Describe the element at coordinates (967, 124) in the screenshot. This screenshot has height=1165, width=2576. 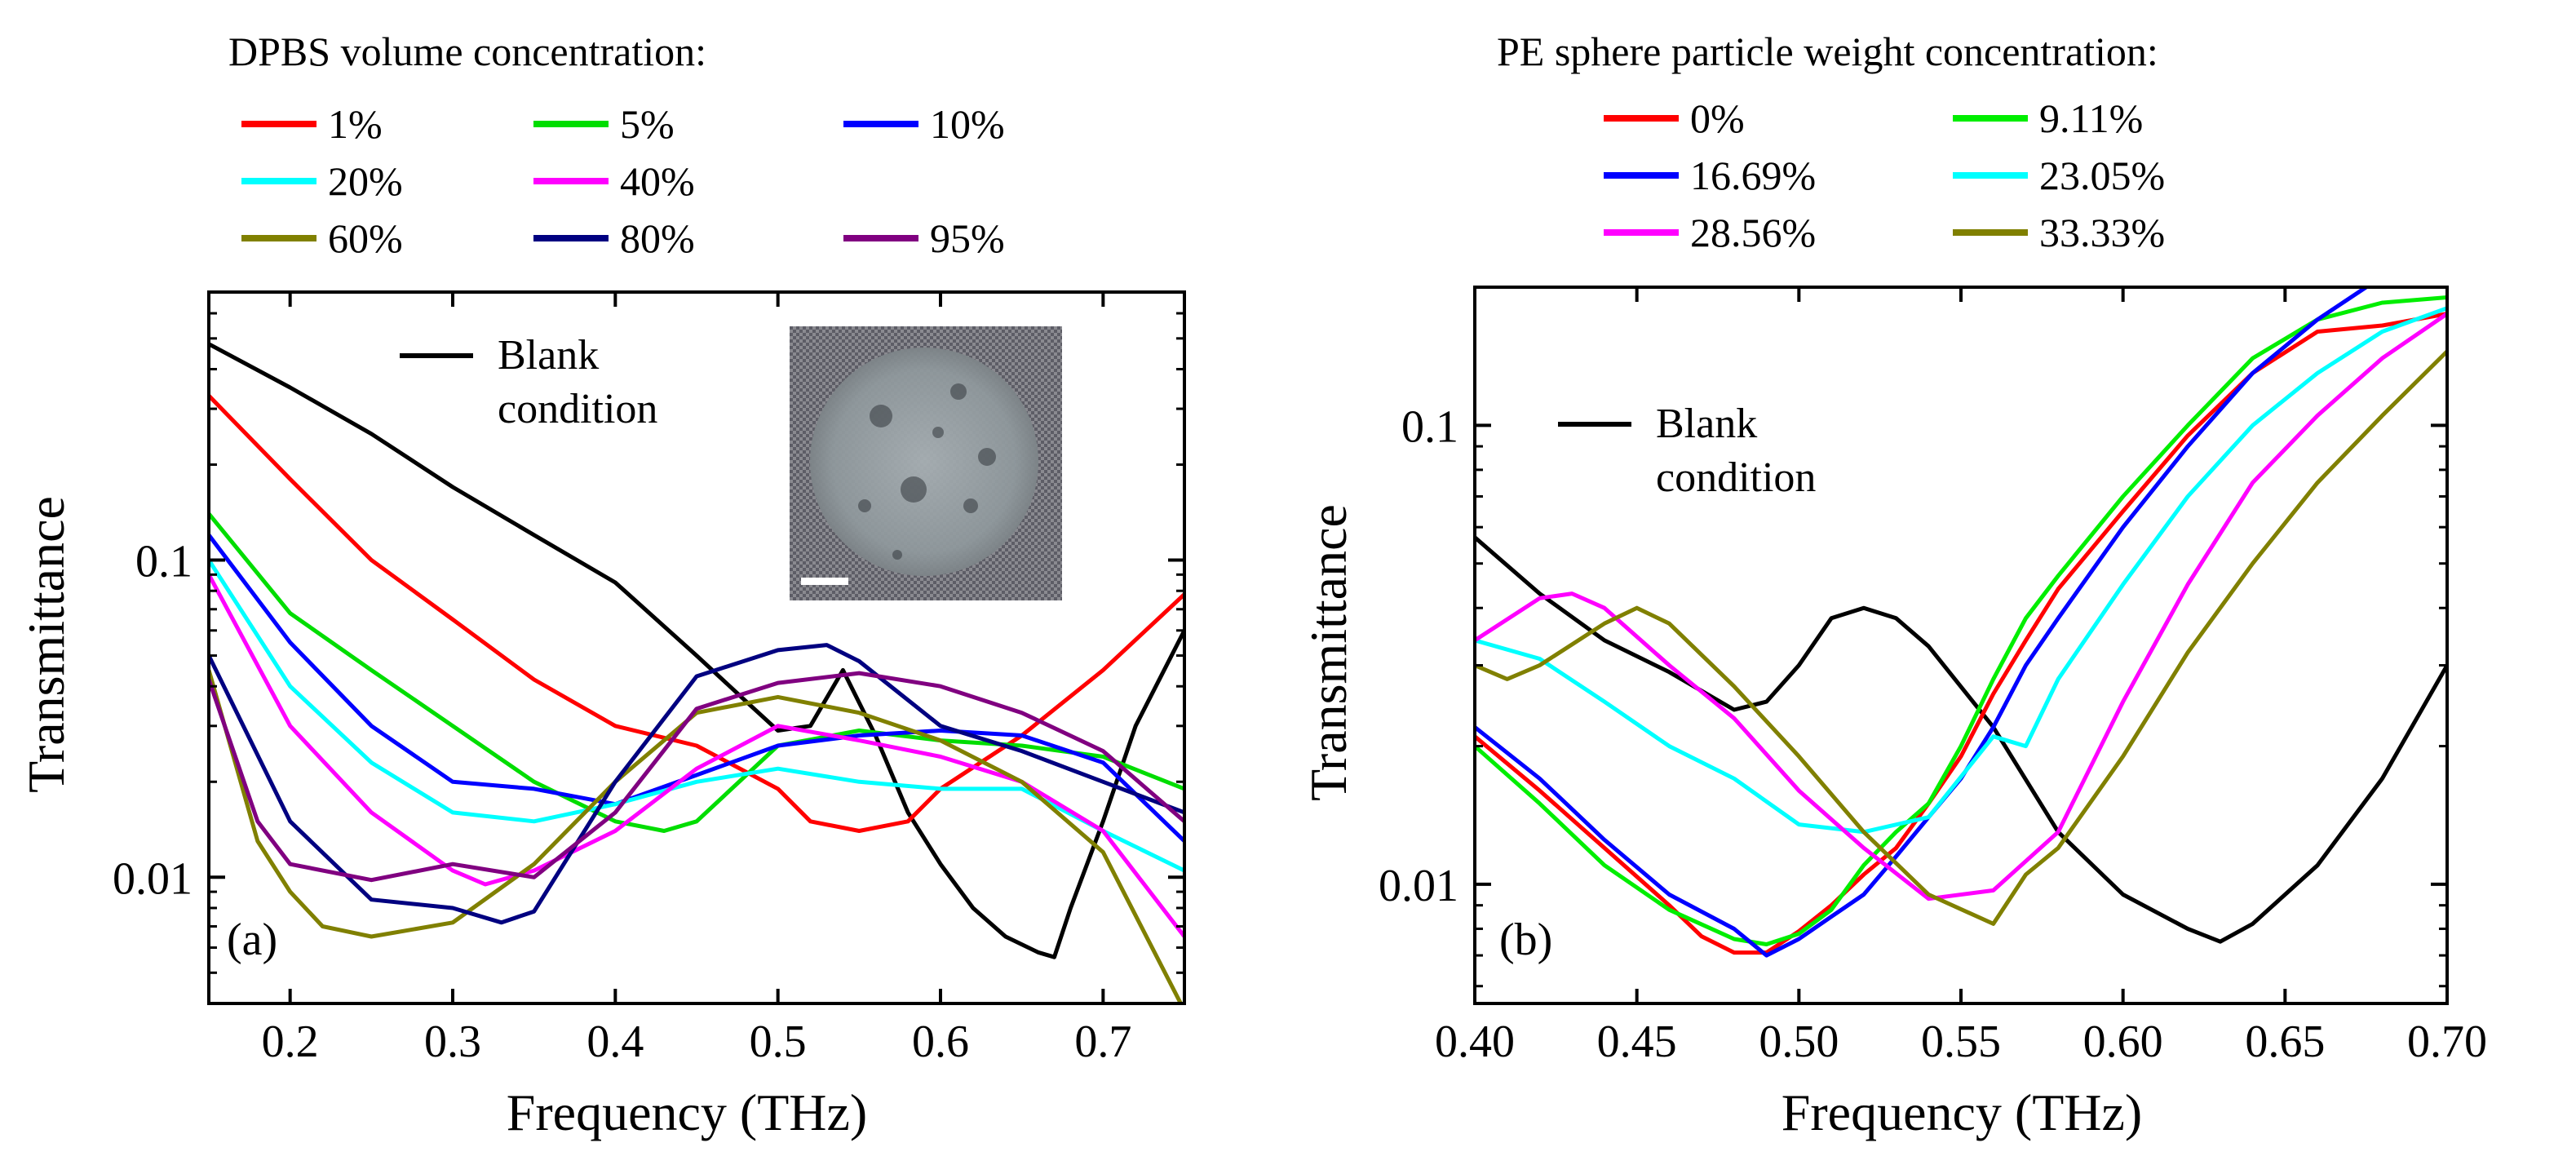
I see `legend-label-a-2: 10%` at that location.